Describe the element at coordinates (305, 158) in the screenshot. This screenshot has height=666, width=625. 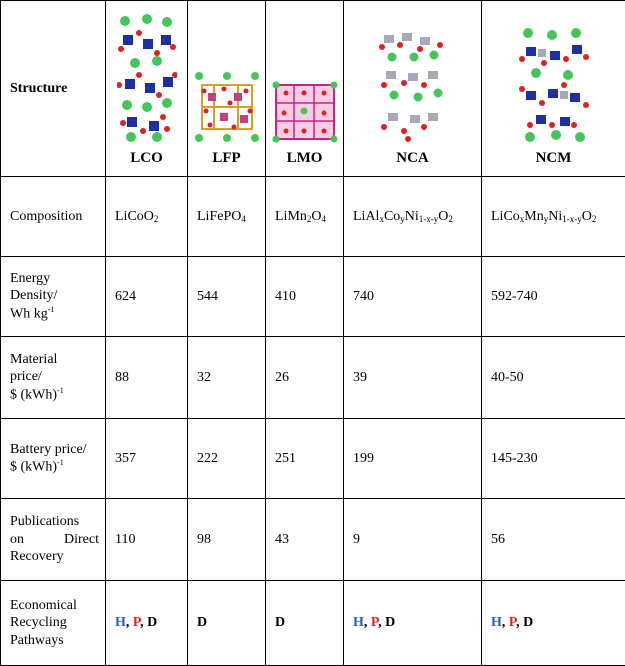
I see `material-name-lmo: LMO` at that location.